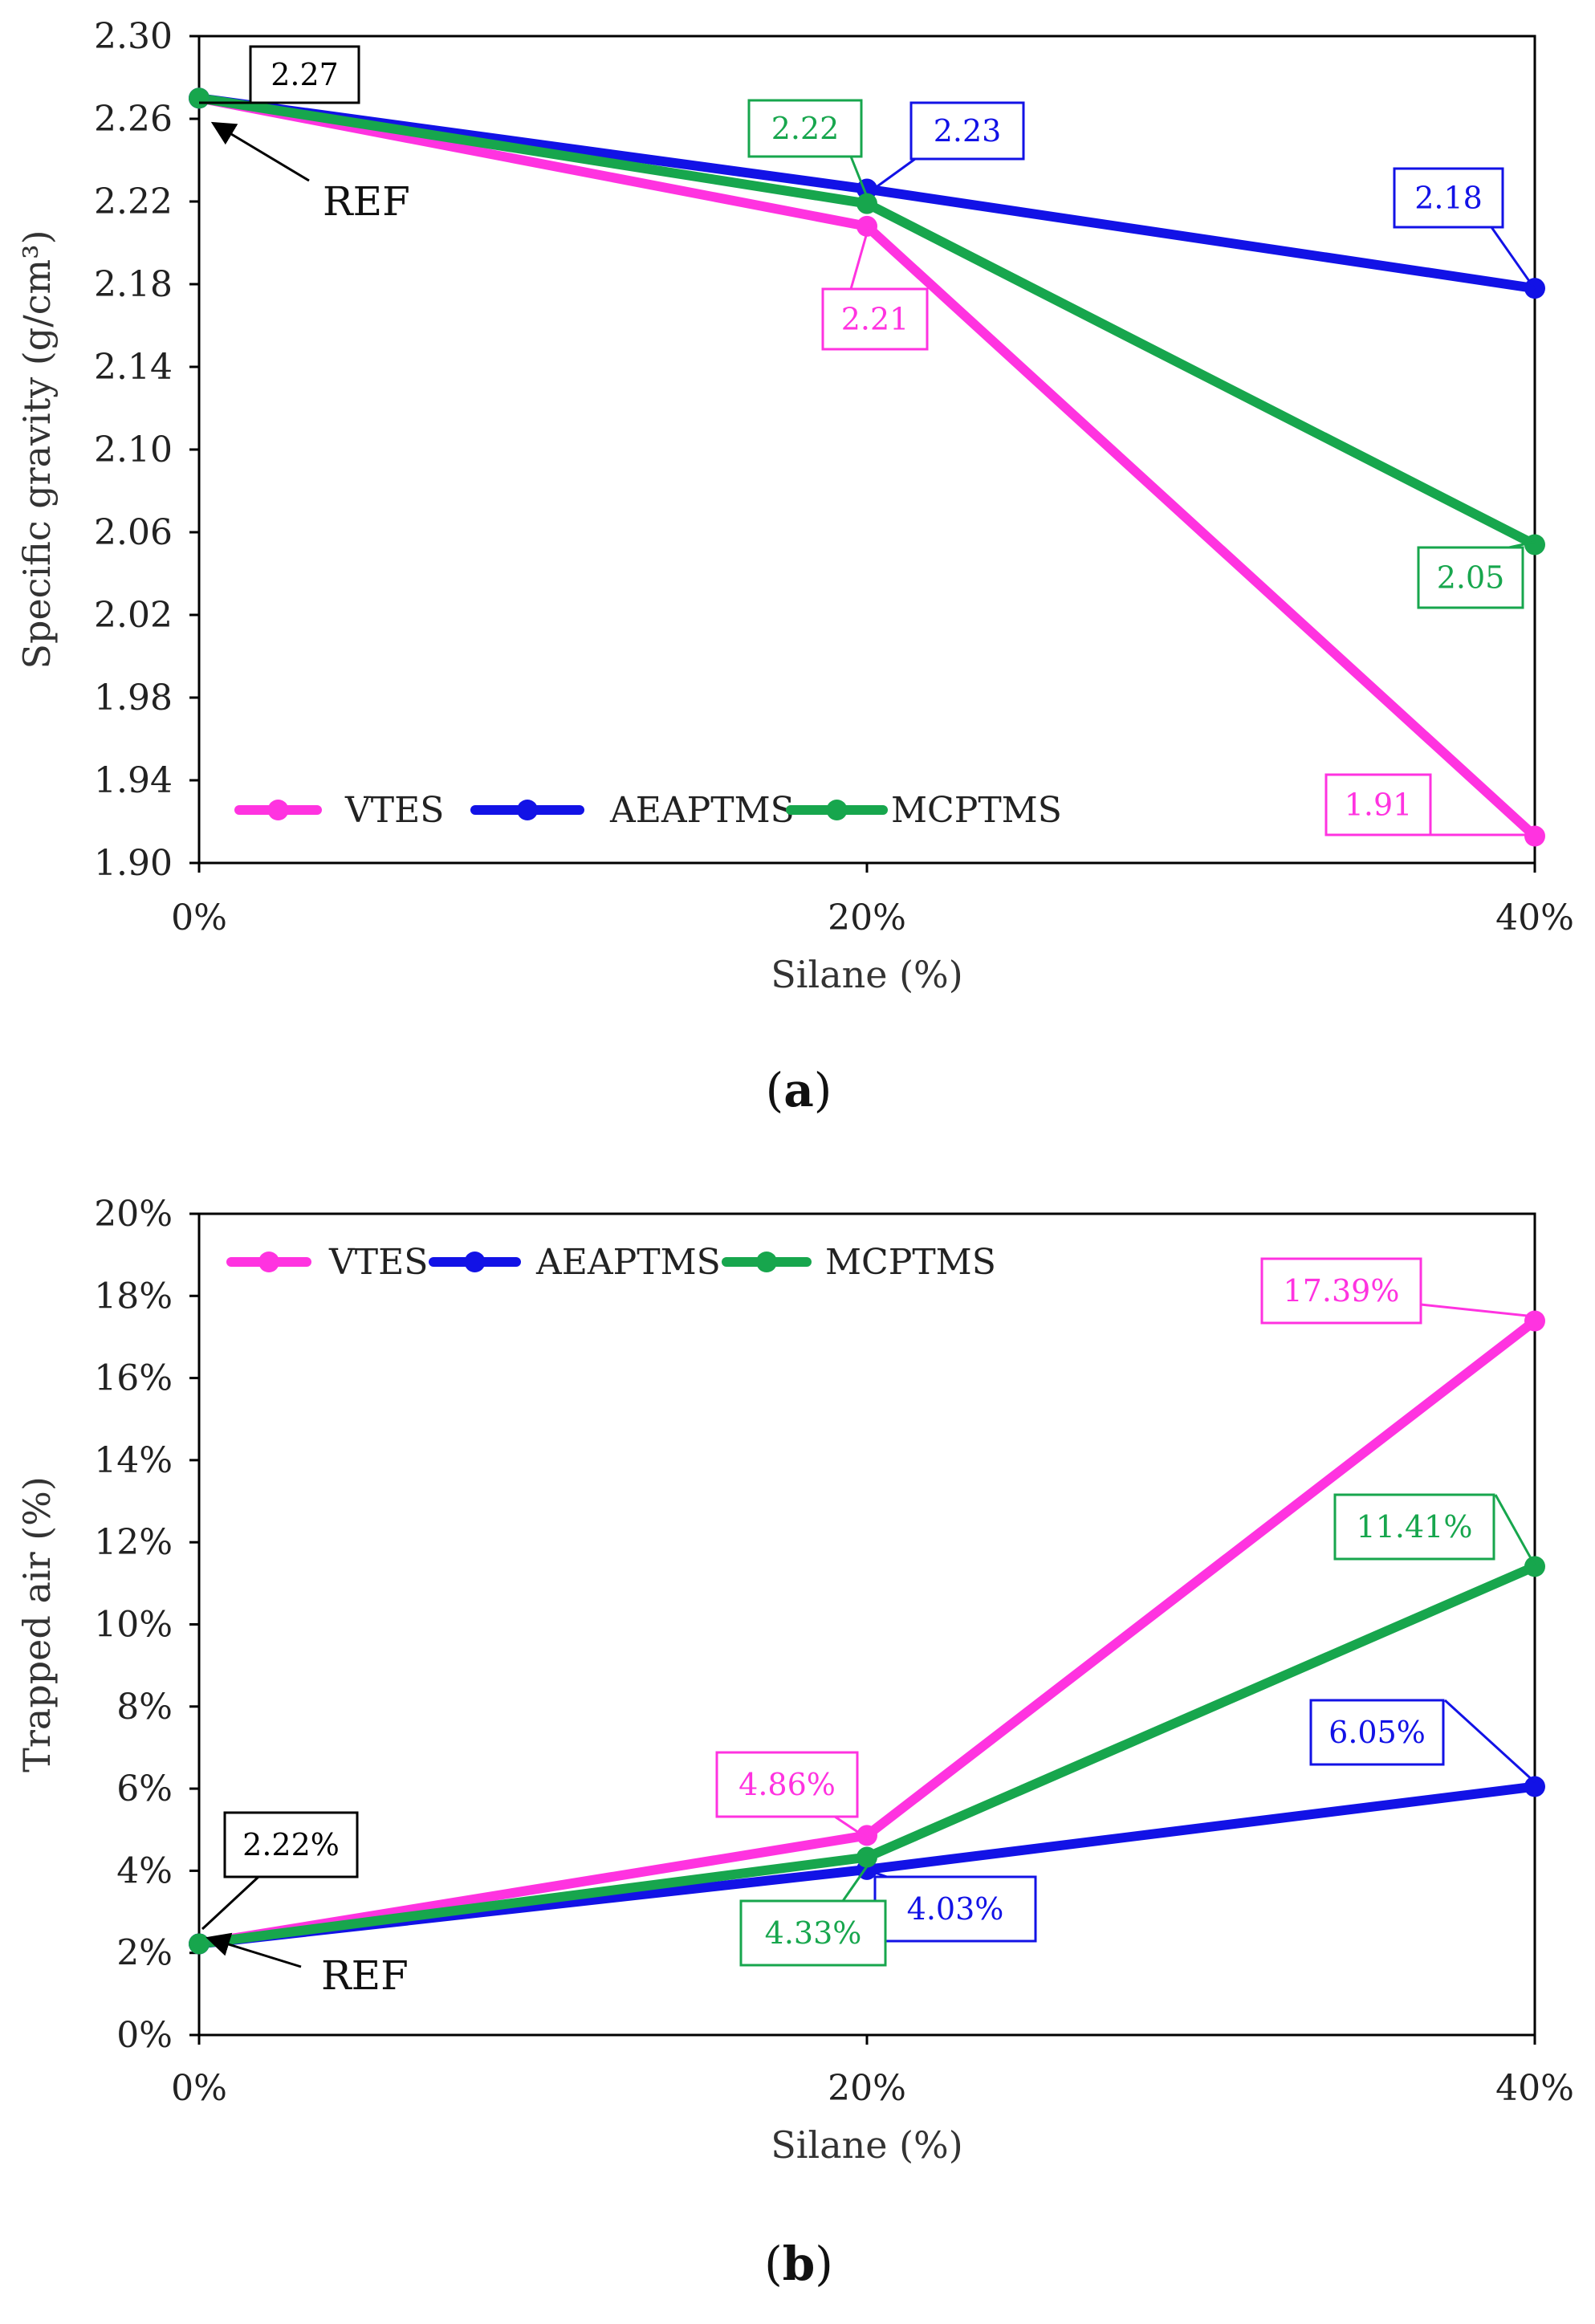  I want to click on y-tick-label: 0%, so click(144, 2035).